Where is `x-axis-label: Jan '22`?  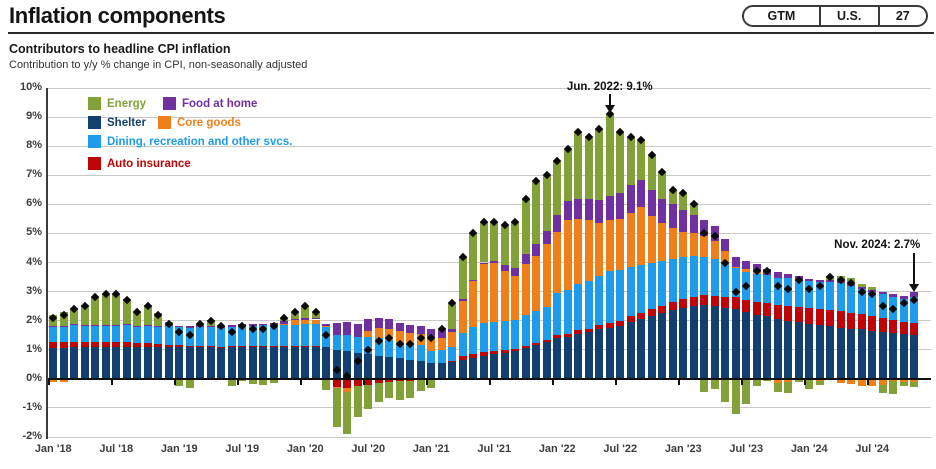
x-axis-label: Jan '22 is located at coordinates (557, 449).